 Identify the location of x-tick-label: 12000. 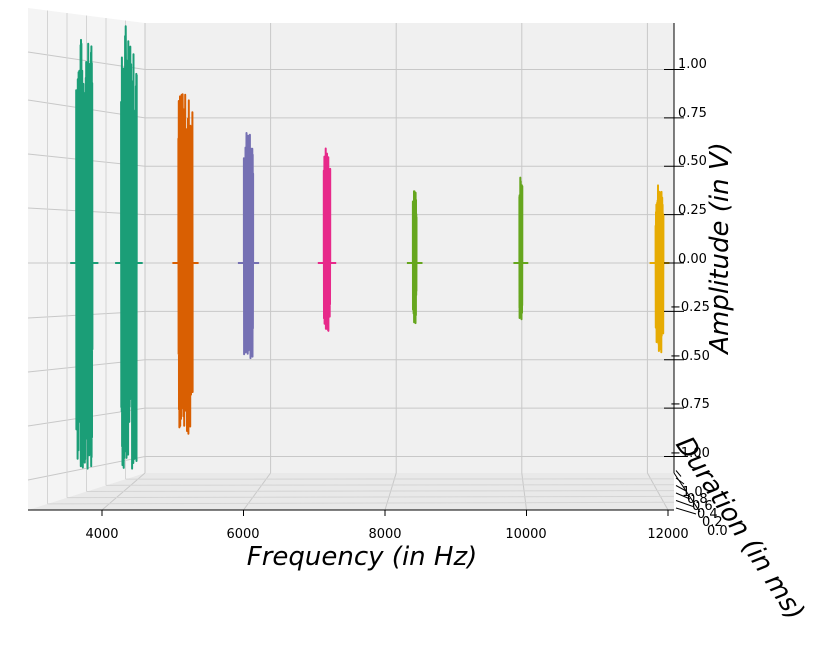
(667, 534).